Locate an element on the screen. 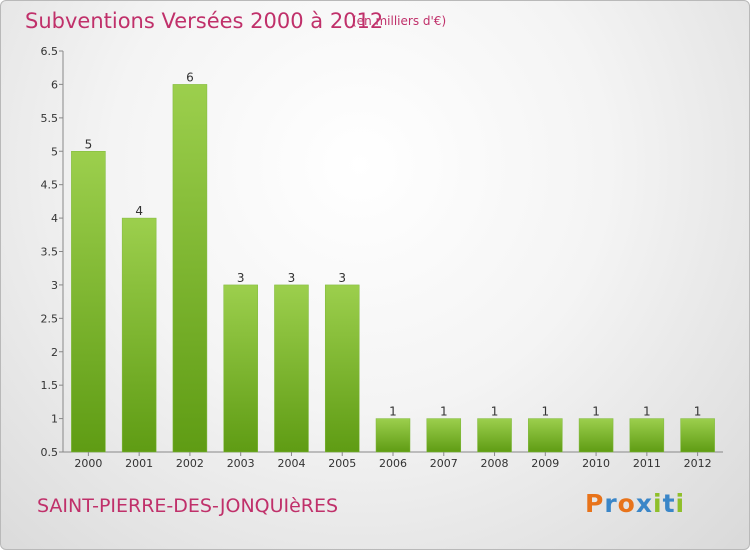 This screenshot has width=750, height=550. data-label-2001: 4 is located at coordinates (139, 211).